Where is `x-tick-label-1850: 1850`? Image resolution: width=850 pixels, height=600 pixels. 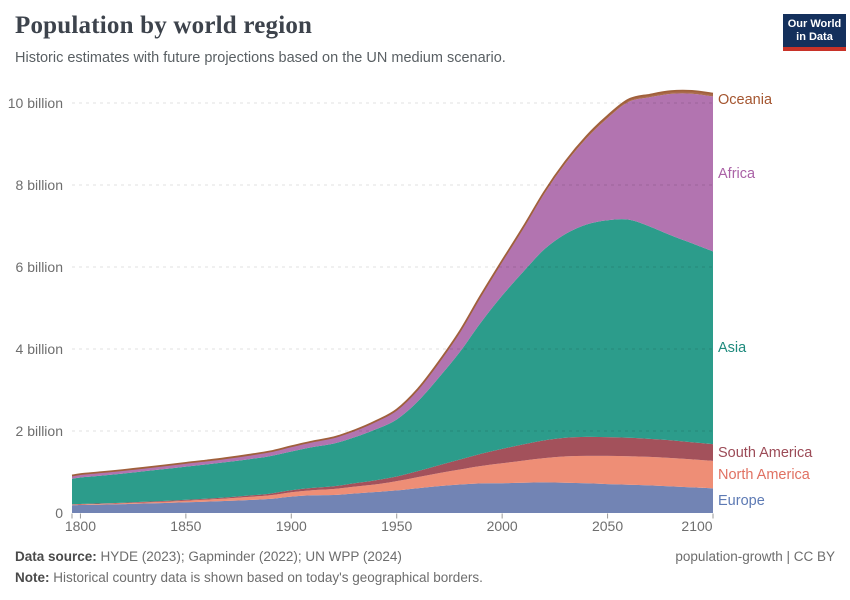
x-tick-label-1850: 1850 is located at coordinates (186, 526).